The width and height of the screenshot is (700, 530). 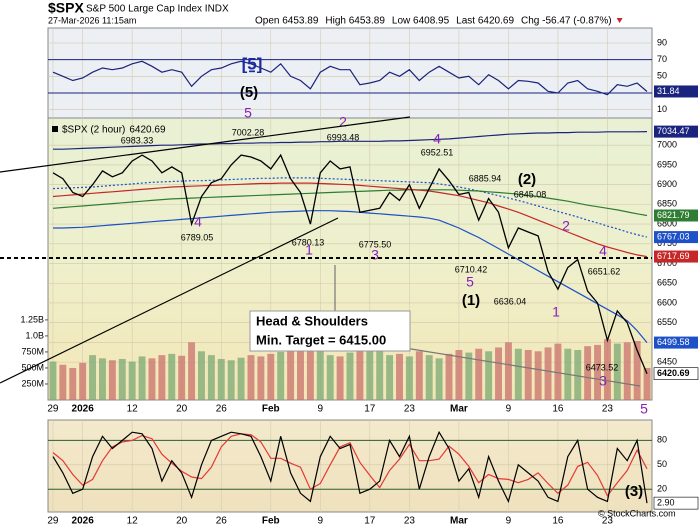 I want to click on value-tag-label: 6821.79, so click(x=673, y=215).